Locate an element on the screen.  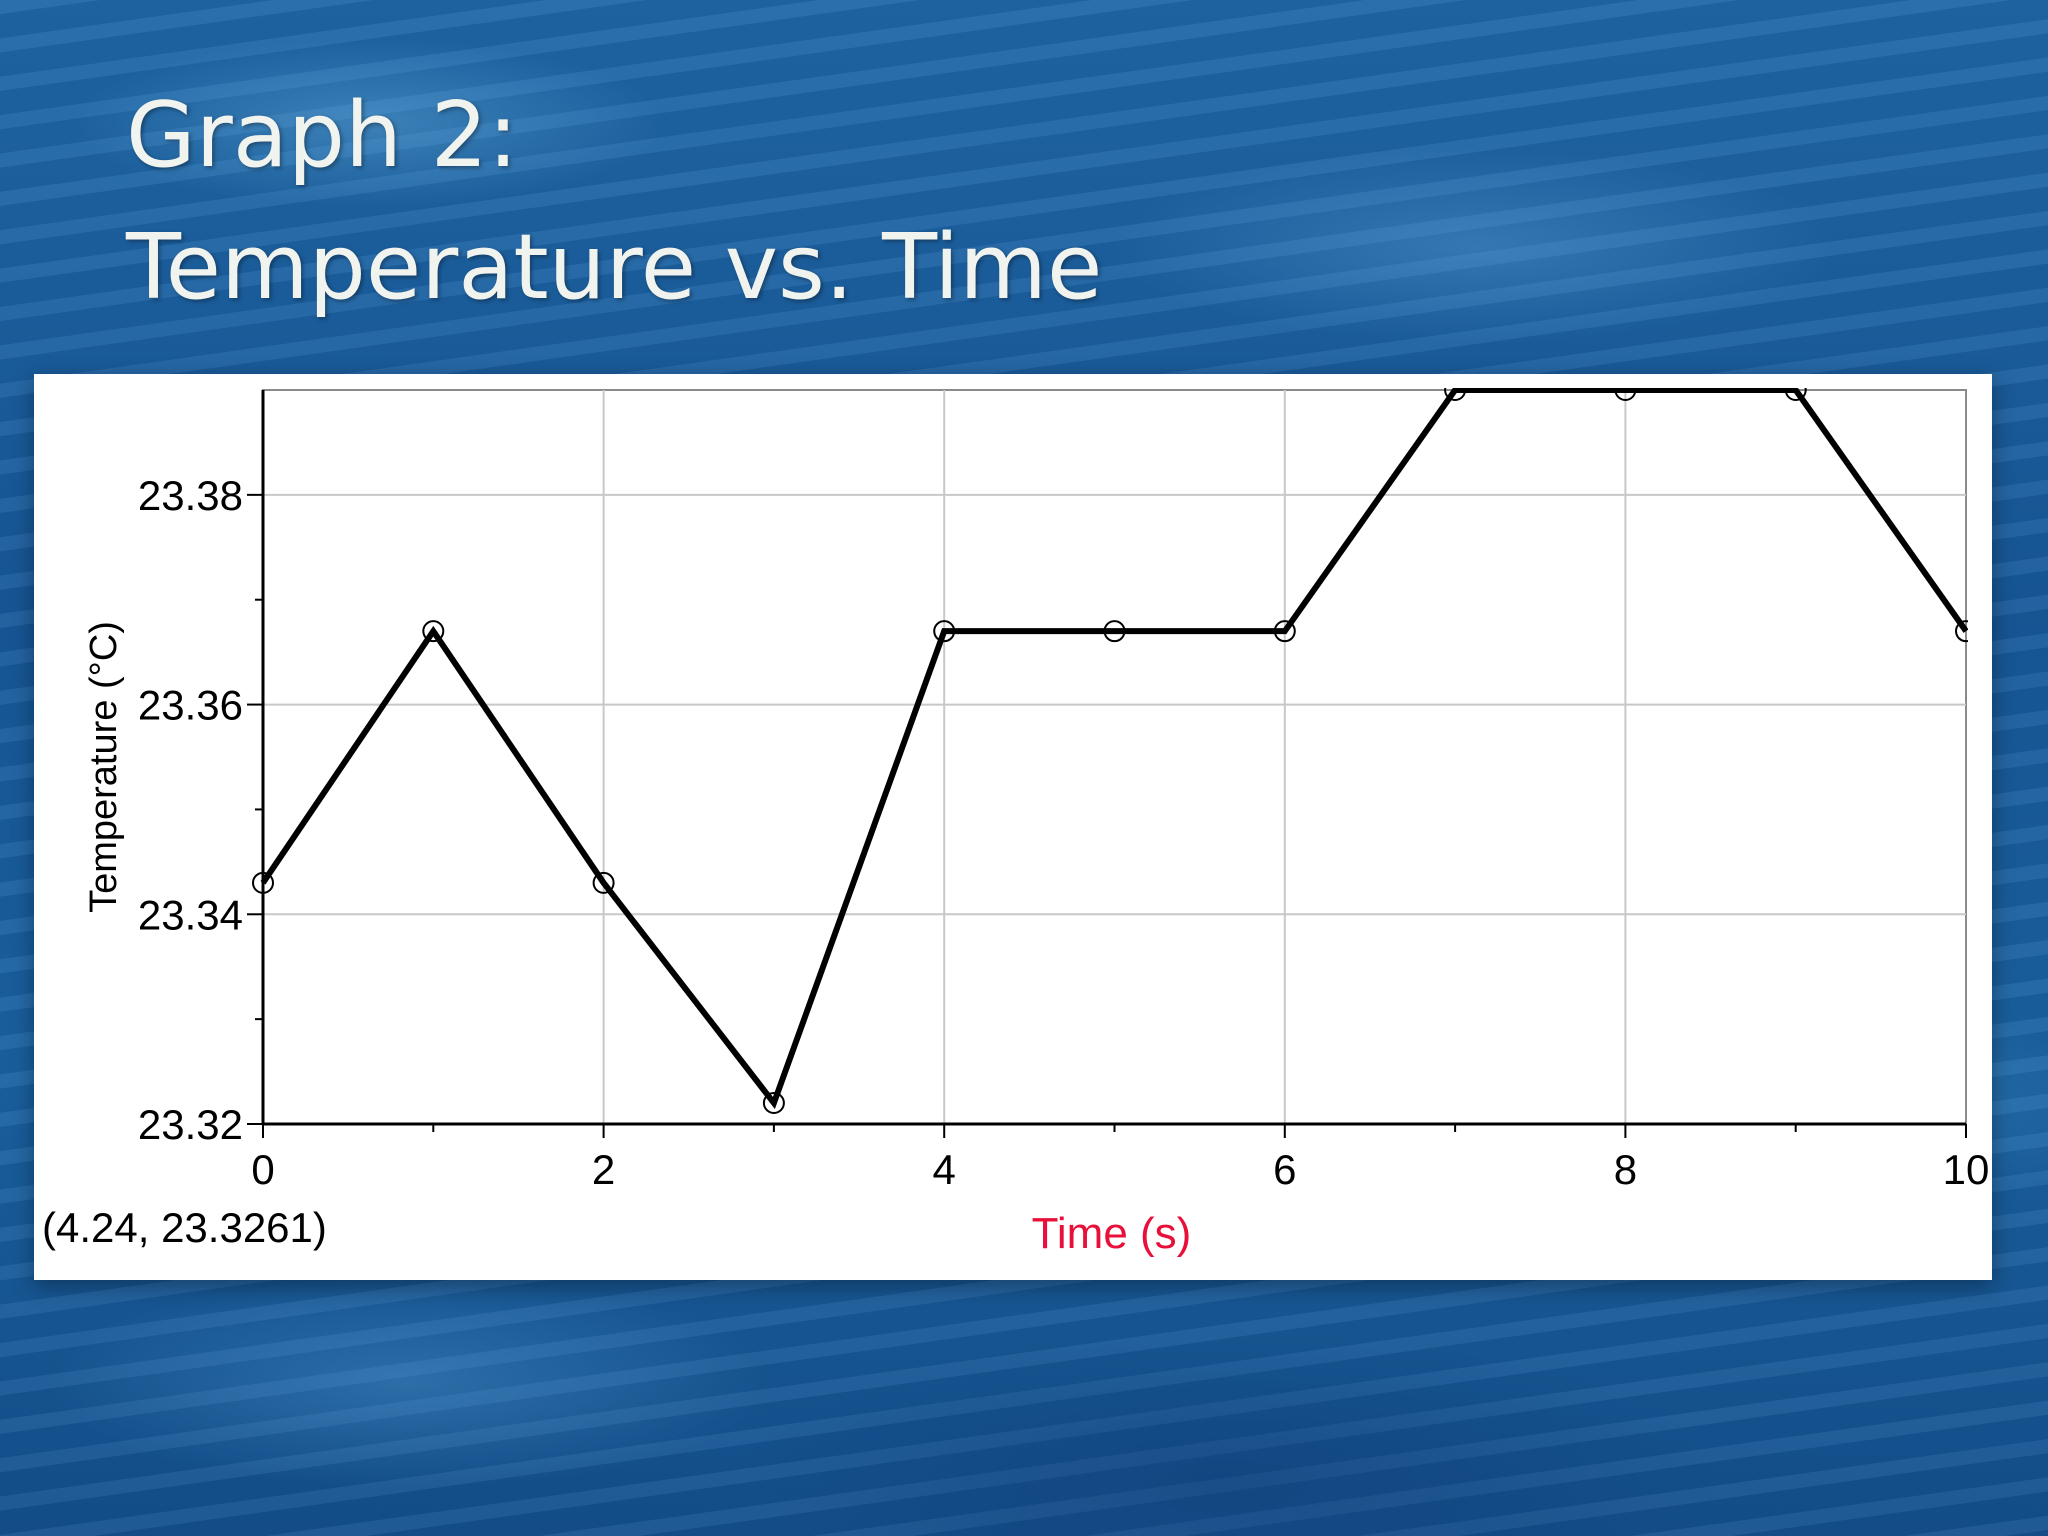
y-axis-label: Temperature (°C) is located at coordinates (104, 767).